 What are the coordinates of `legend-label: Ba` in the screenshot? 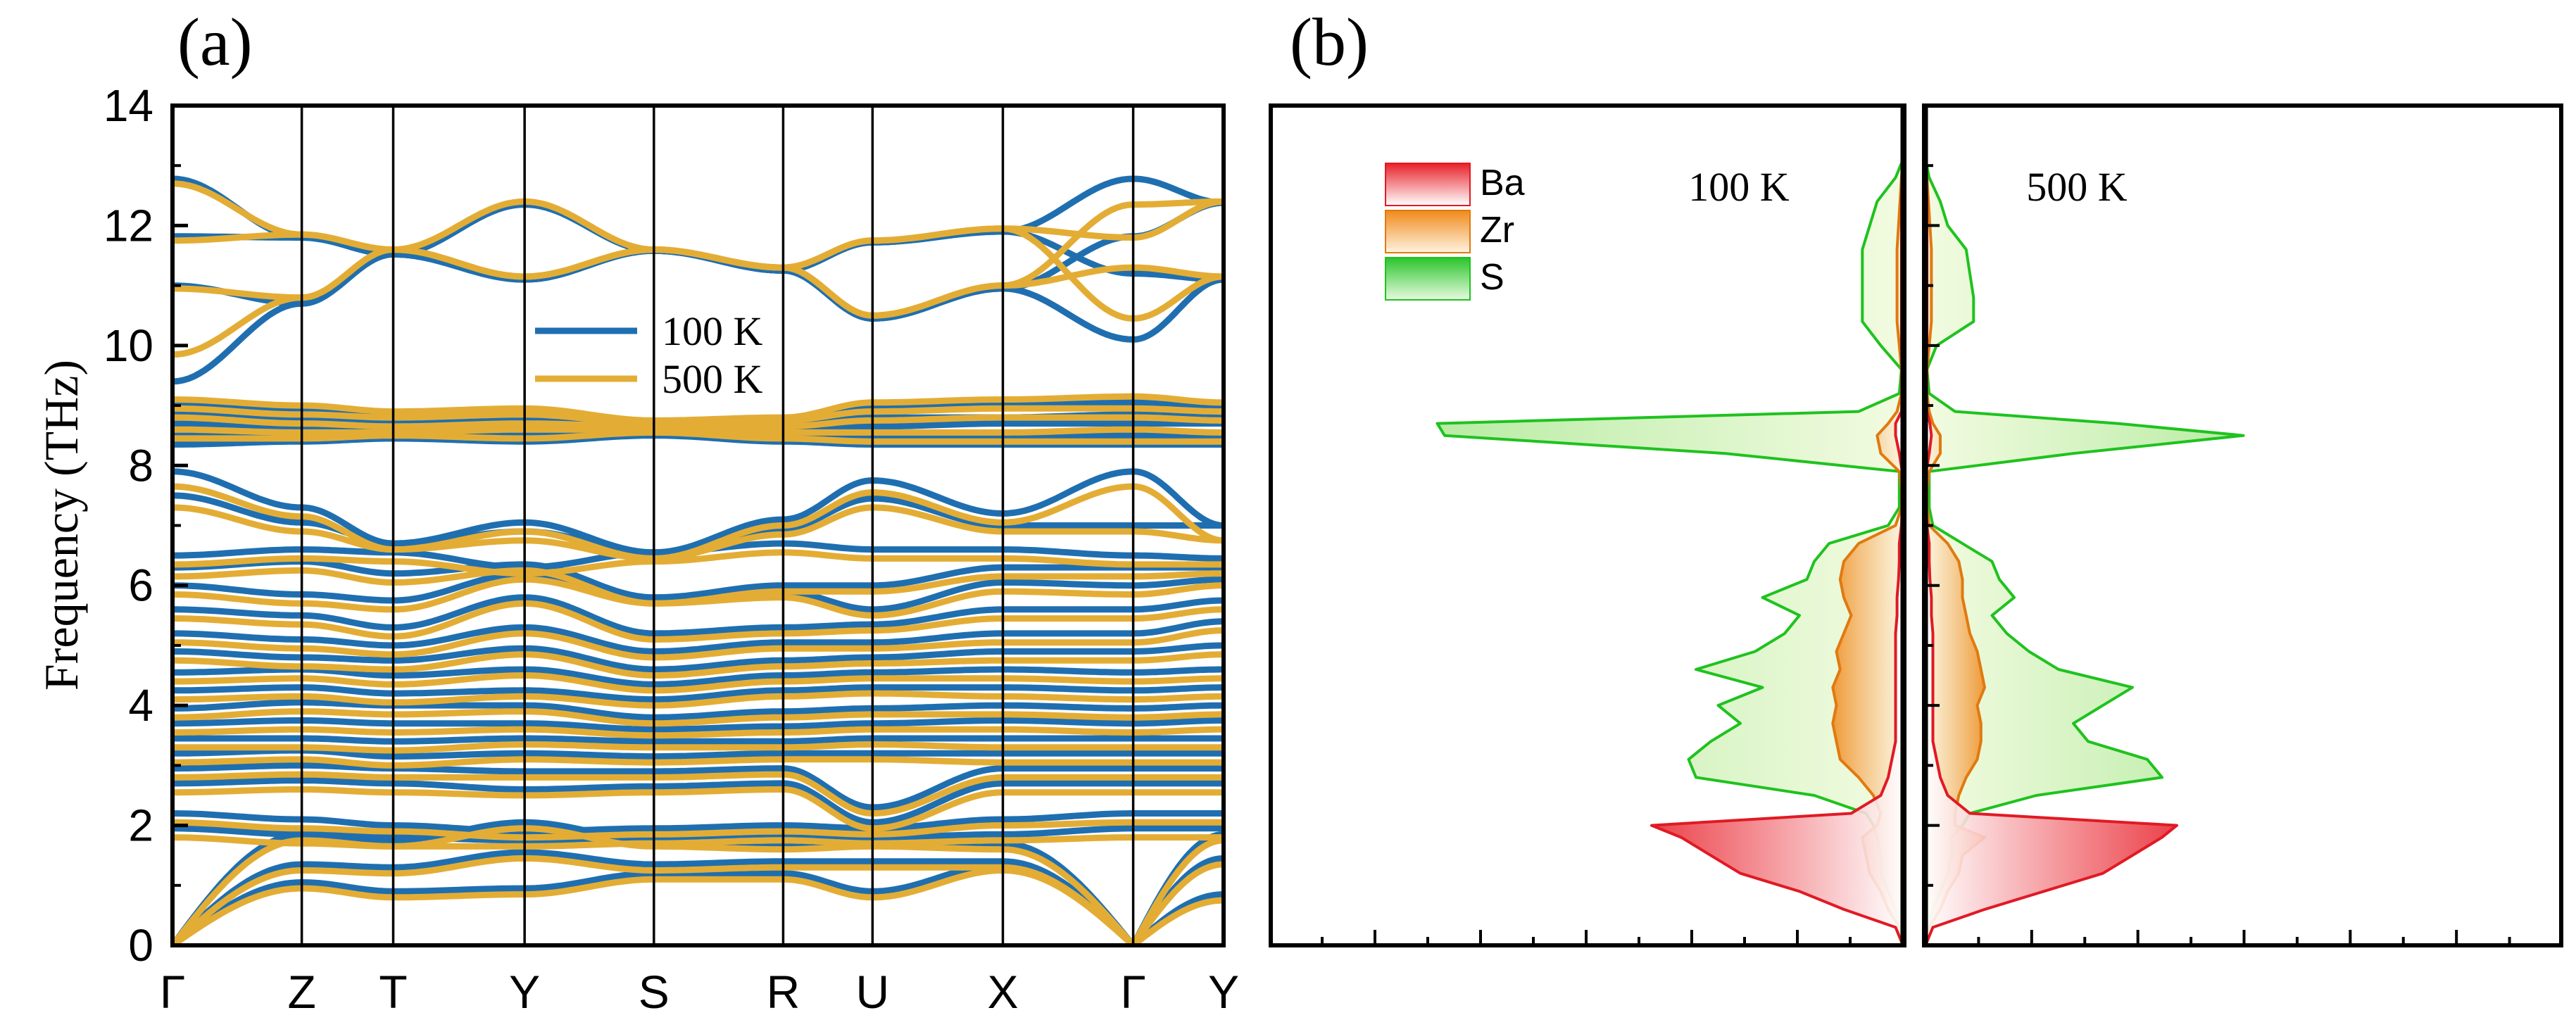 It's located at (1502, 183).